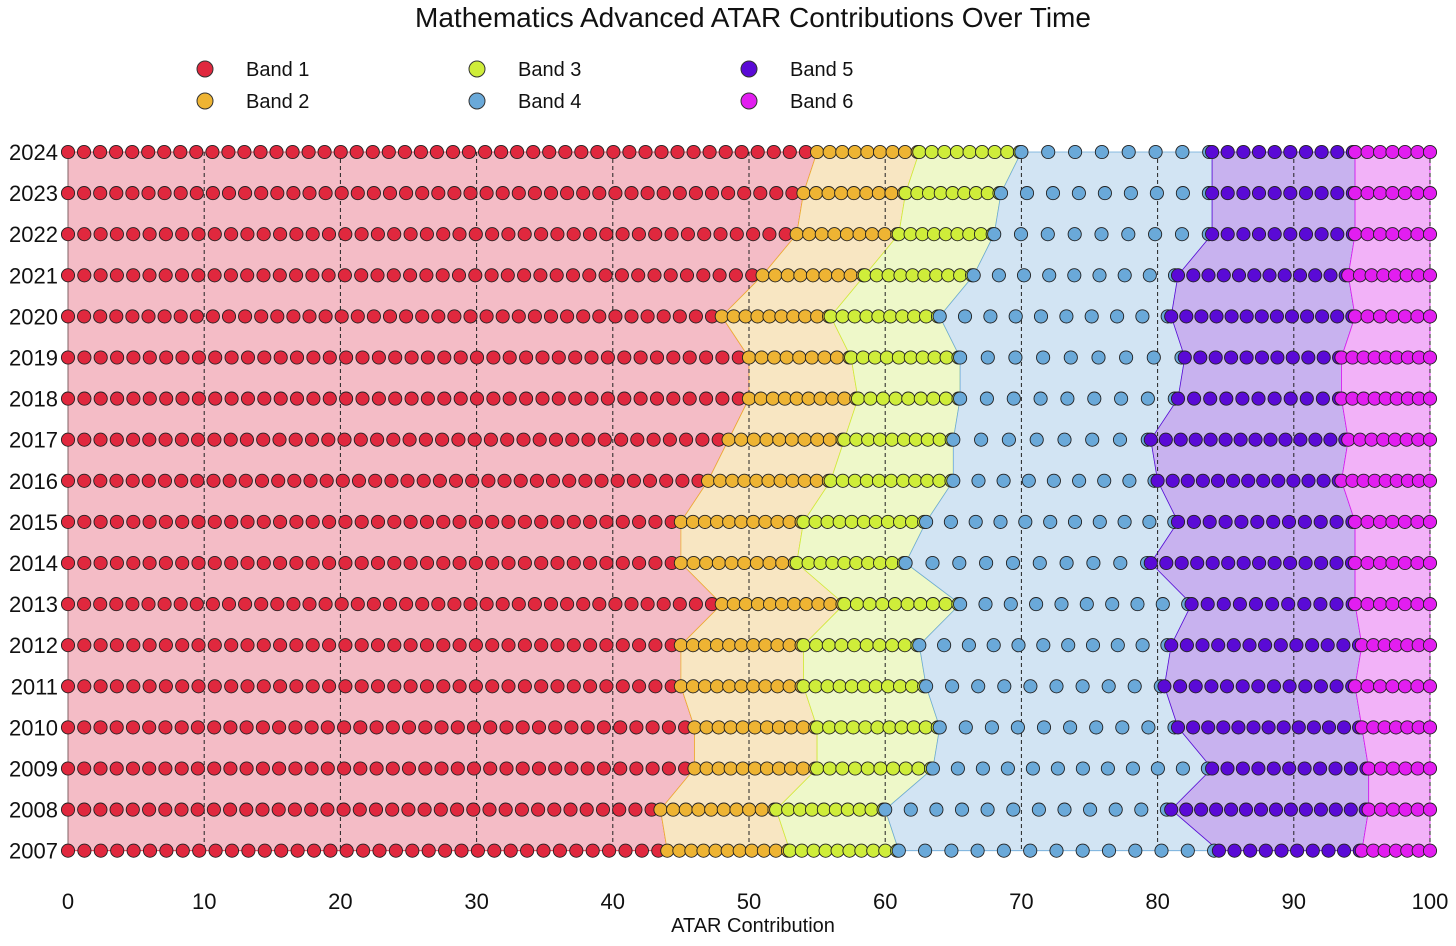  Describe the element at coordinates (1294, 901) in the screenshot. I see `x-tick-label: 90` at that location.